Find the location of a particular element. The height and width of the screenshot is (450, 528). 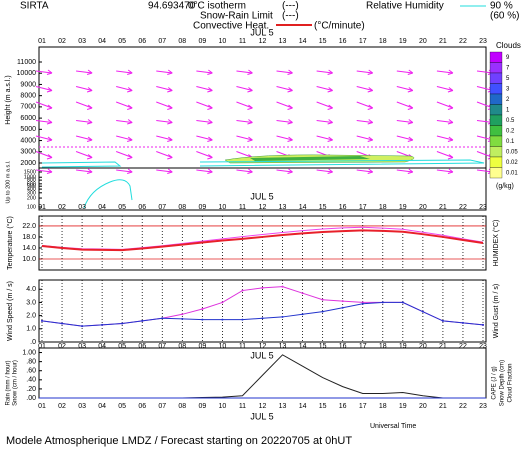

hour-label: 21 is located at coordinates (443, 346).